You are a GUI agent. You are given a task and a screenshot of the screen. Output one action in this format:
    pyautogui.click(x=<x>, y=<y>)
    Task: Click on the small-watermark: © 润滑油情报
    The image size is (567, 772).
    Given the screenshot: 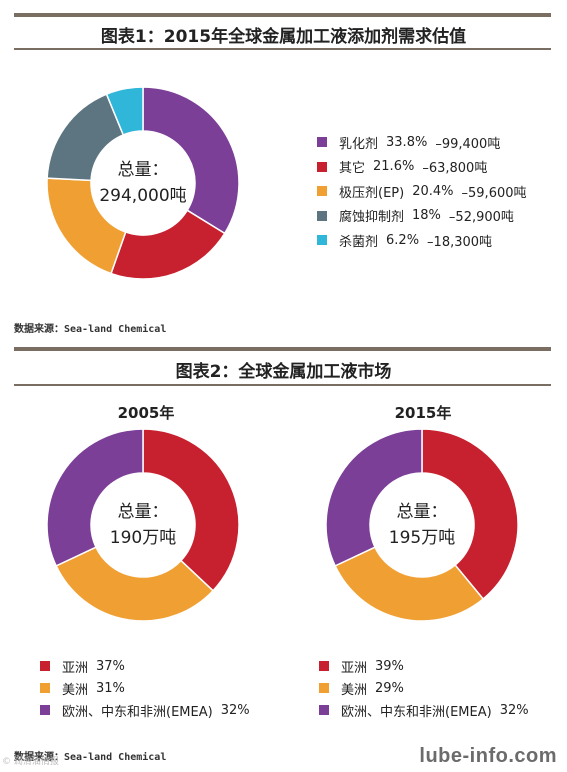 What is the action you would take?
    pyautogui.click(x=30, y=762)
    